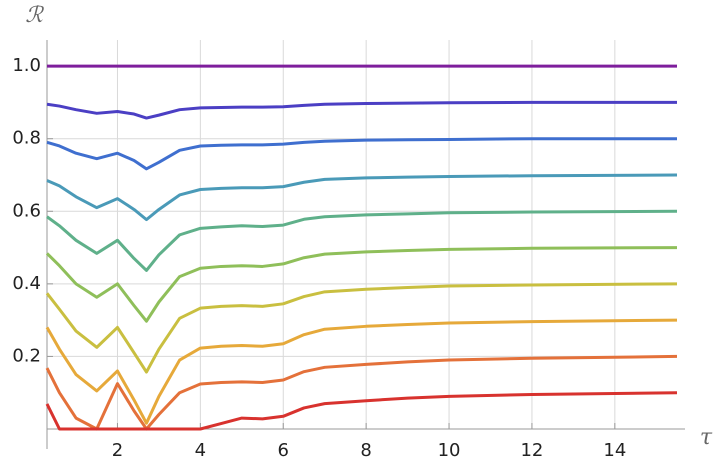  What do you see at coordinates (531, 450) in the screenshot?
I see `x-tick-label: 12` at bounding box center [531, 450].